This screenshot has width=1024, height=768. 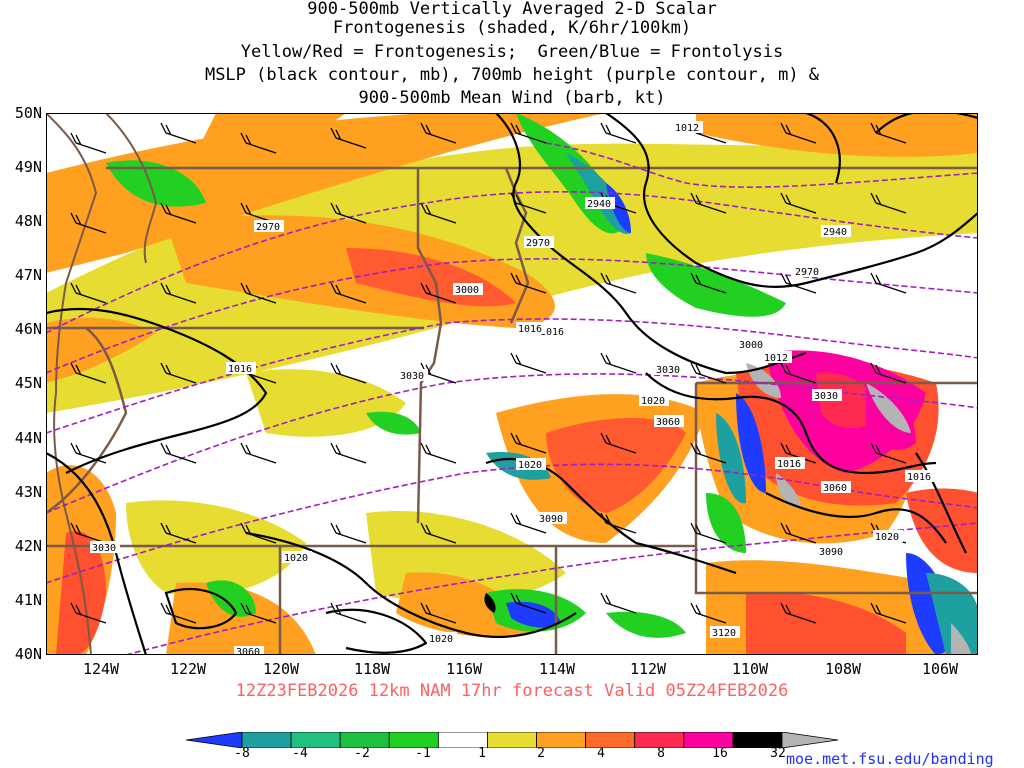 What do you see at coordinates (28, 492) in the screenshot?
I see `lat-label-43n: 43N` at bounding box center [28, 492].